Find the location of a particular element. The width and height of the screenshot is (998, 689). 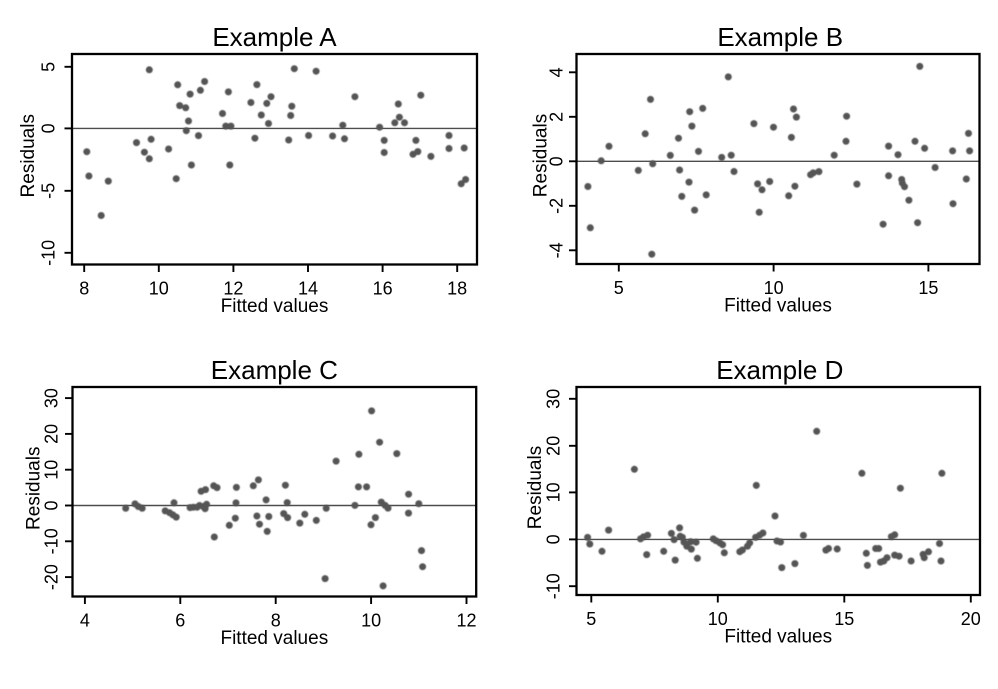

svg-text: -5 is located at coordinates (48, 191).